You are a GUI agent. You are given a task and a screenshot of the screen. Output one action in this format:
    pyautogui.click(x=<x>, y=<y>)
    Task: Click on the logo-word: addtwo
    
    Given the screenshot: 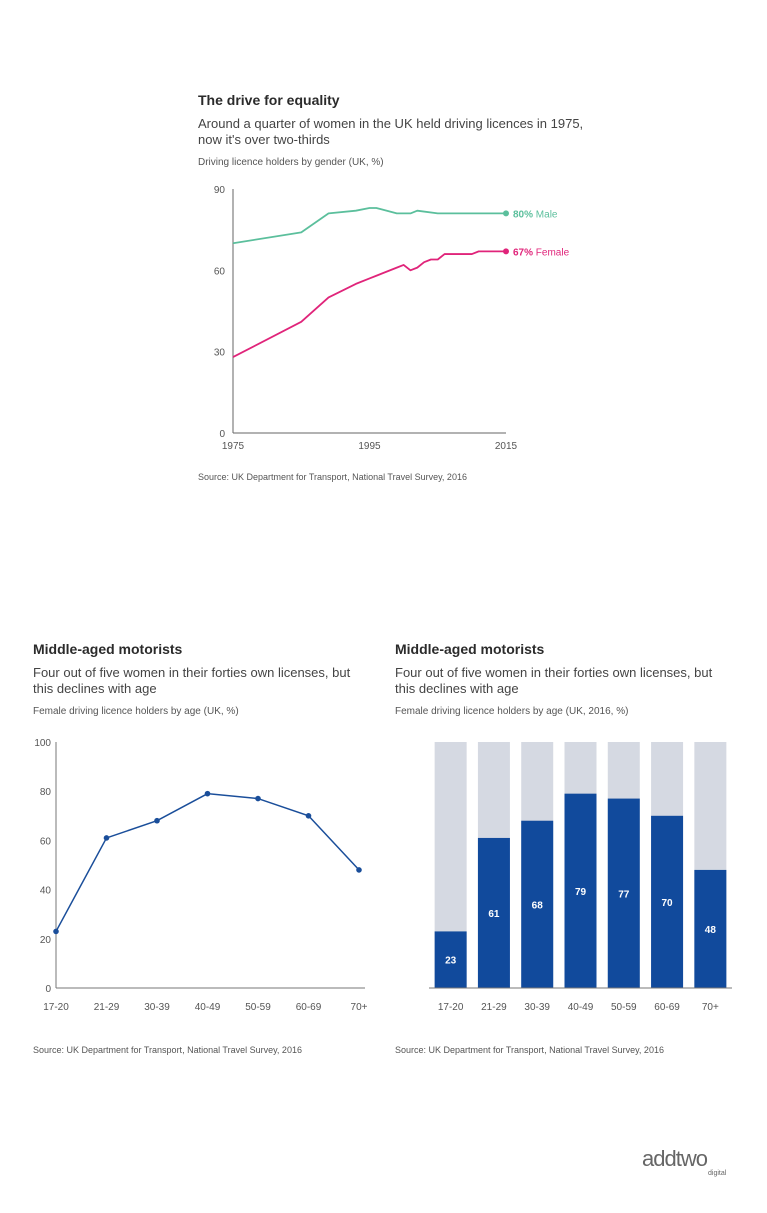 What is the action you would take?
    pyautogui.click(x=675, y=1158)
    